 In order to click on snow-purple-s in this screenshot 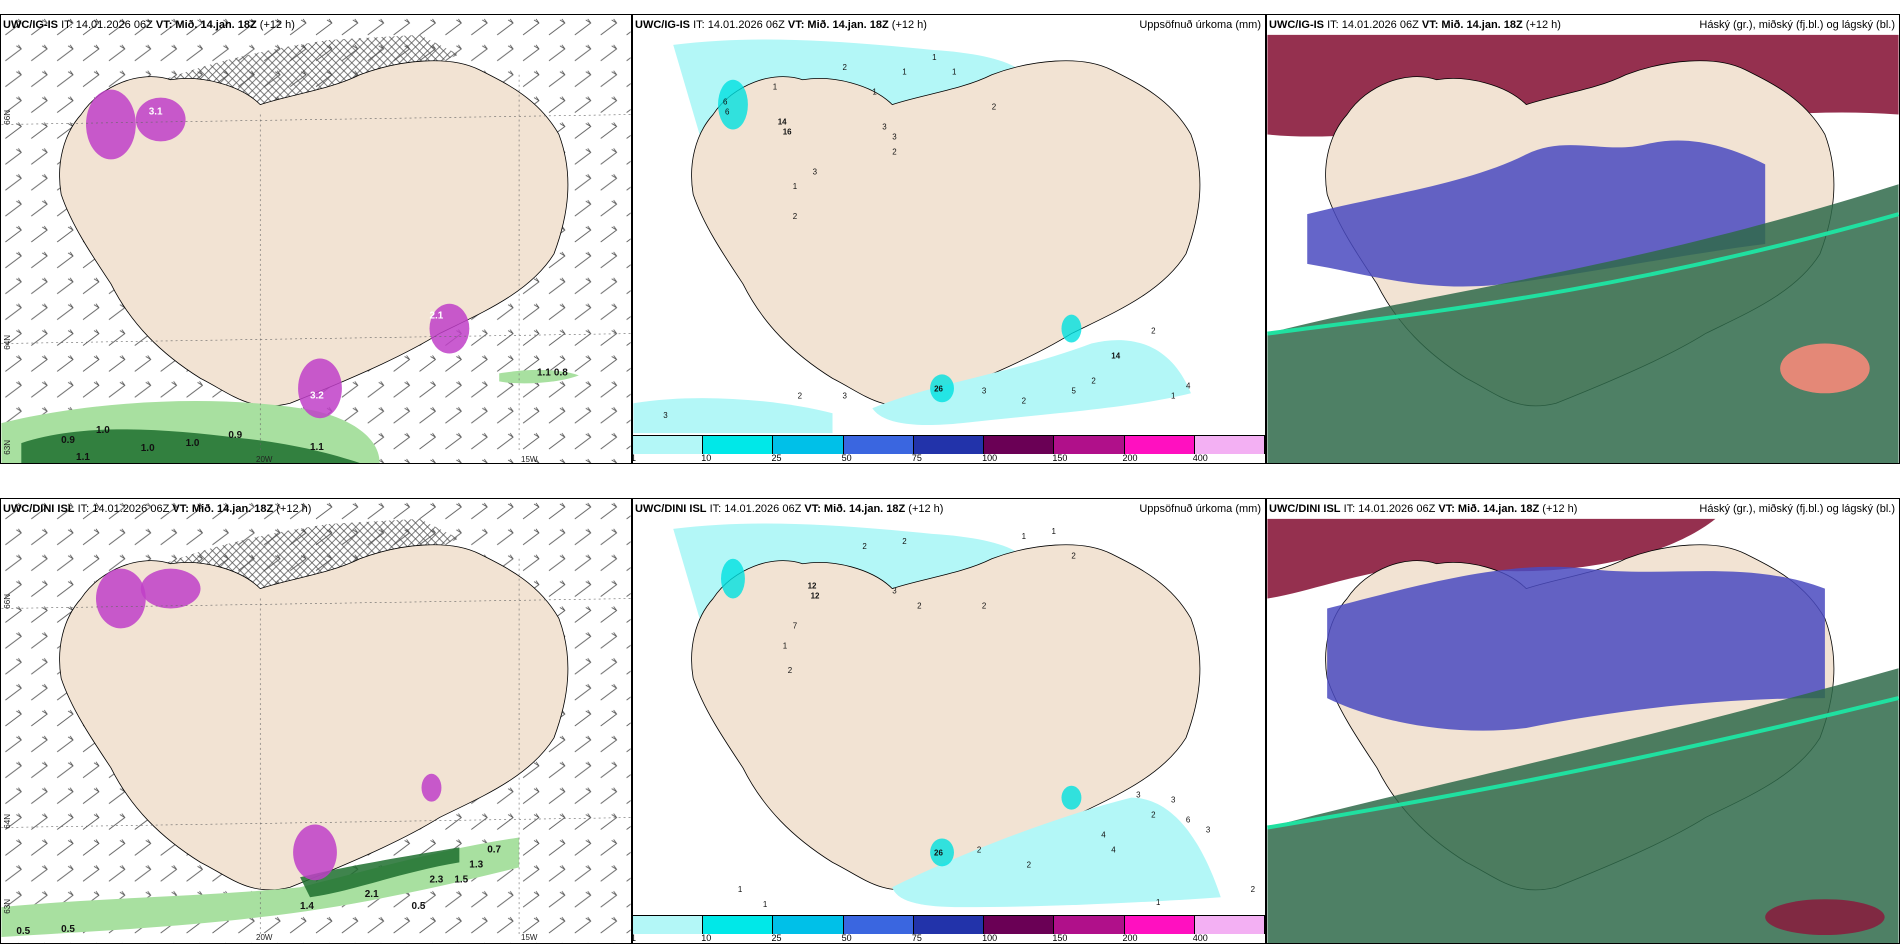, I will do `click(320, 388)`.